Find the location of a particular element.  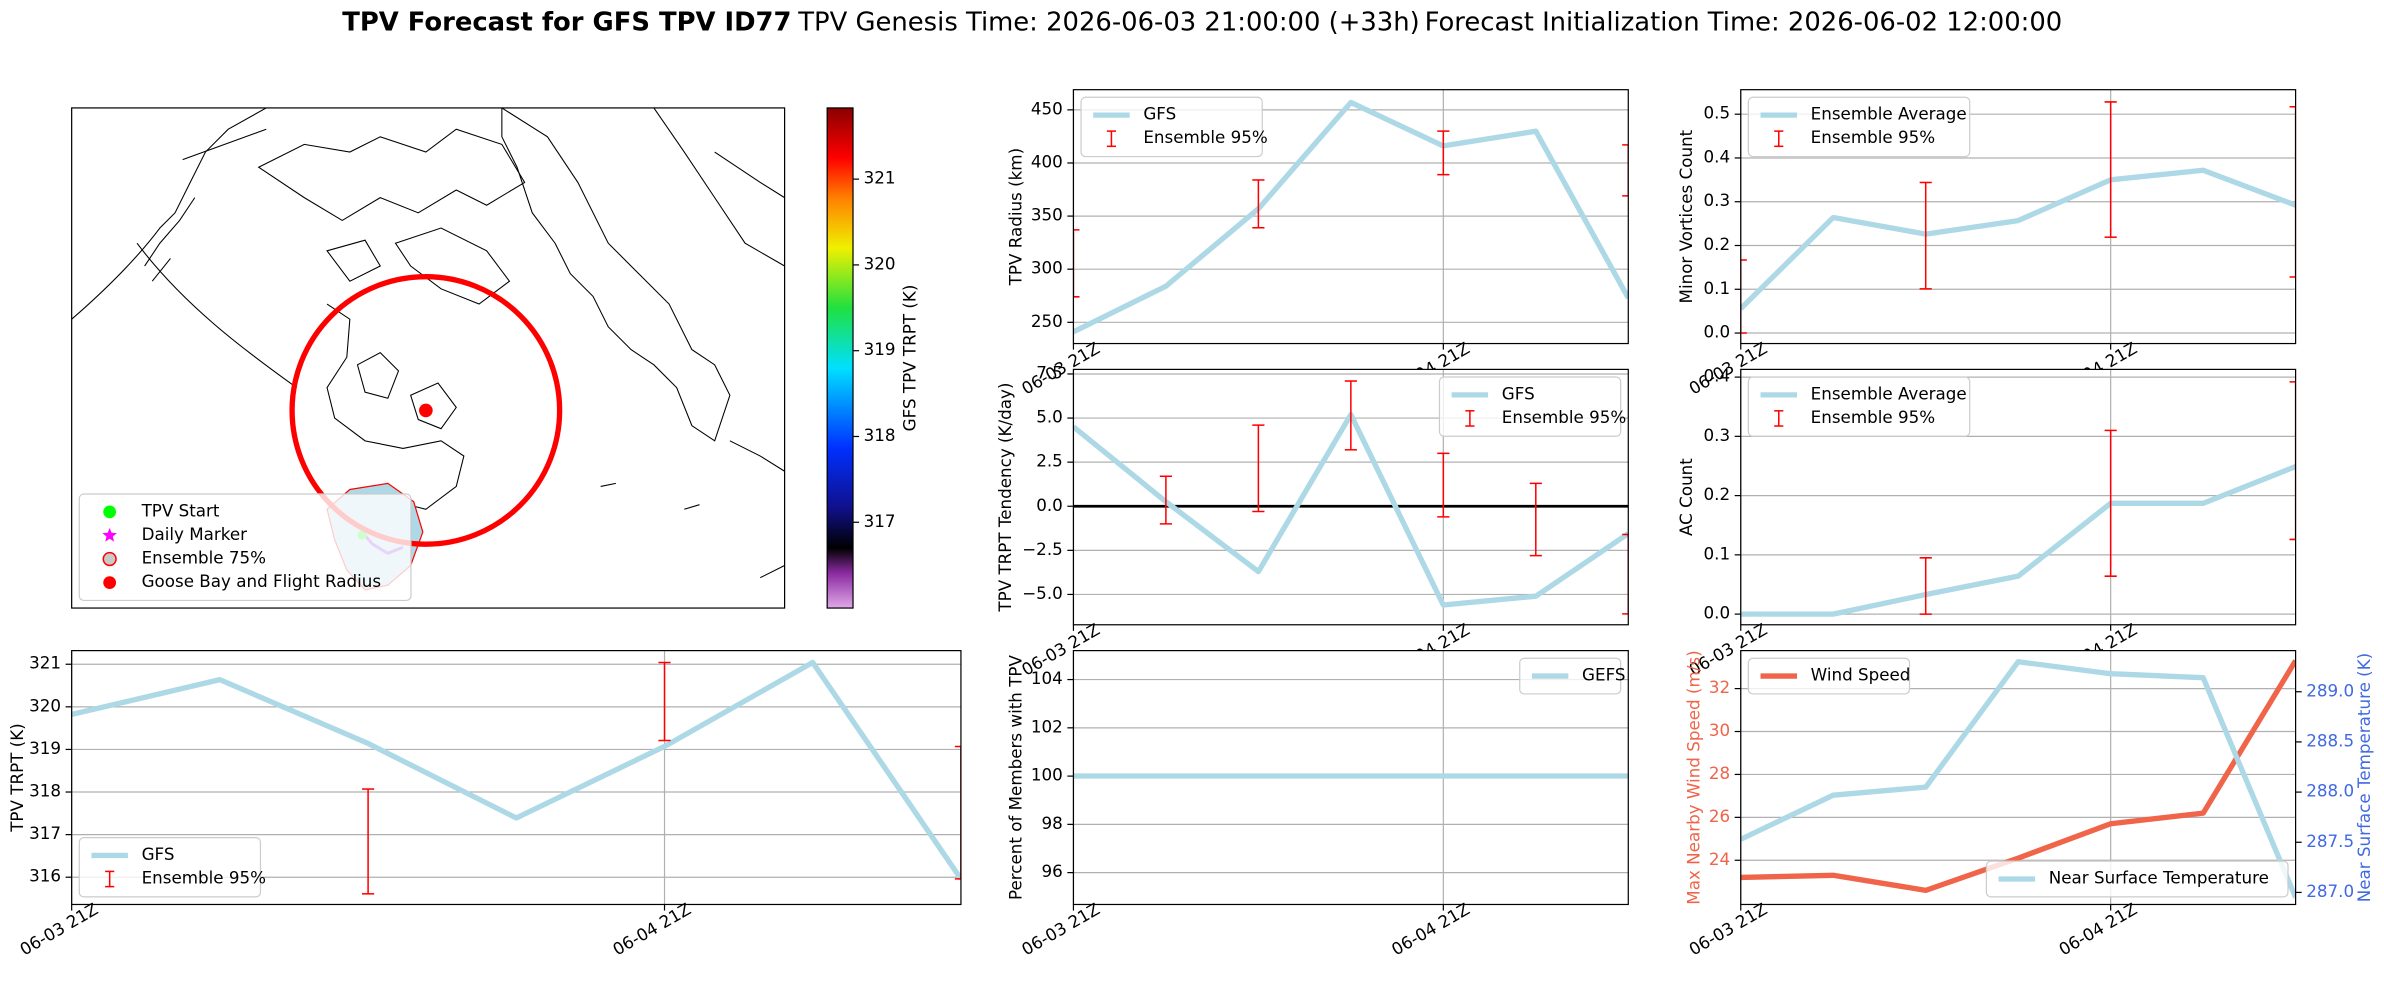

y-tick-label: 450 is located at coordinates (1047, 108).